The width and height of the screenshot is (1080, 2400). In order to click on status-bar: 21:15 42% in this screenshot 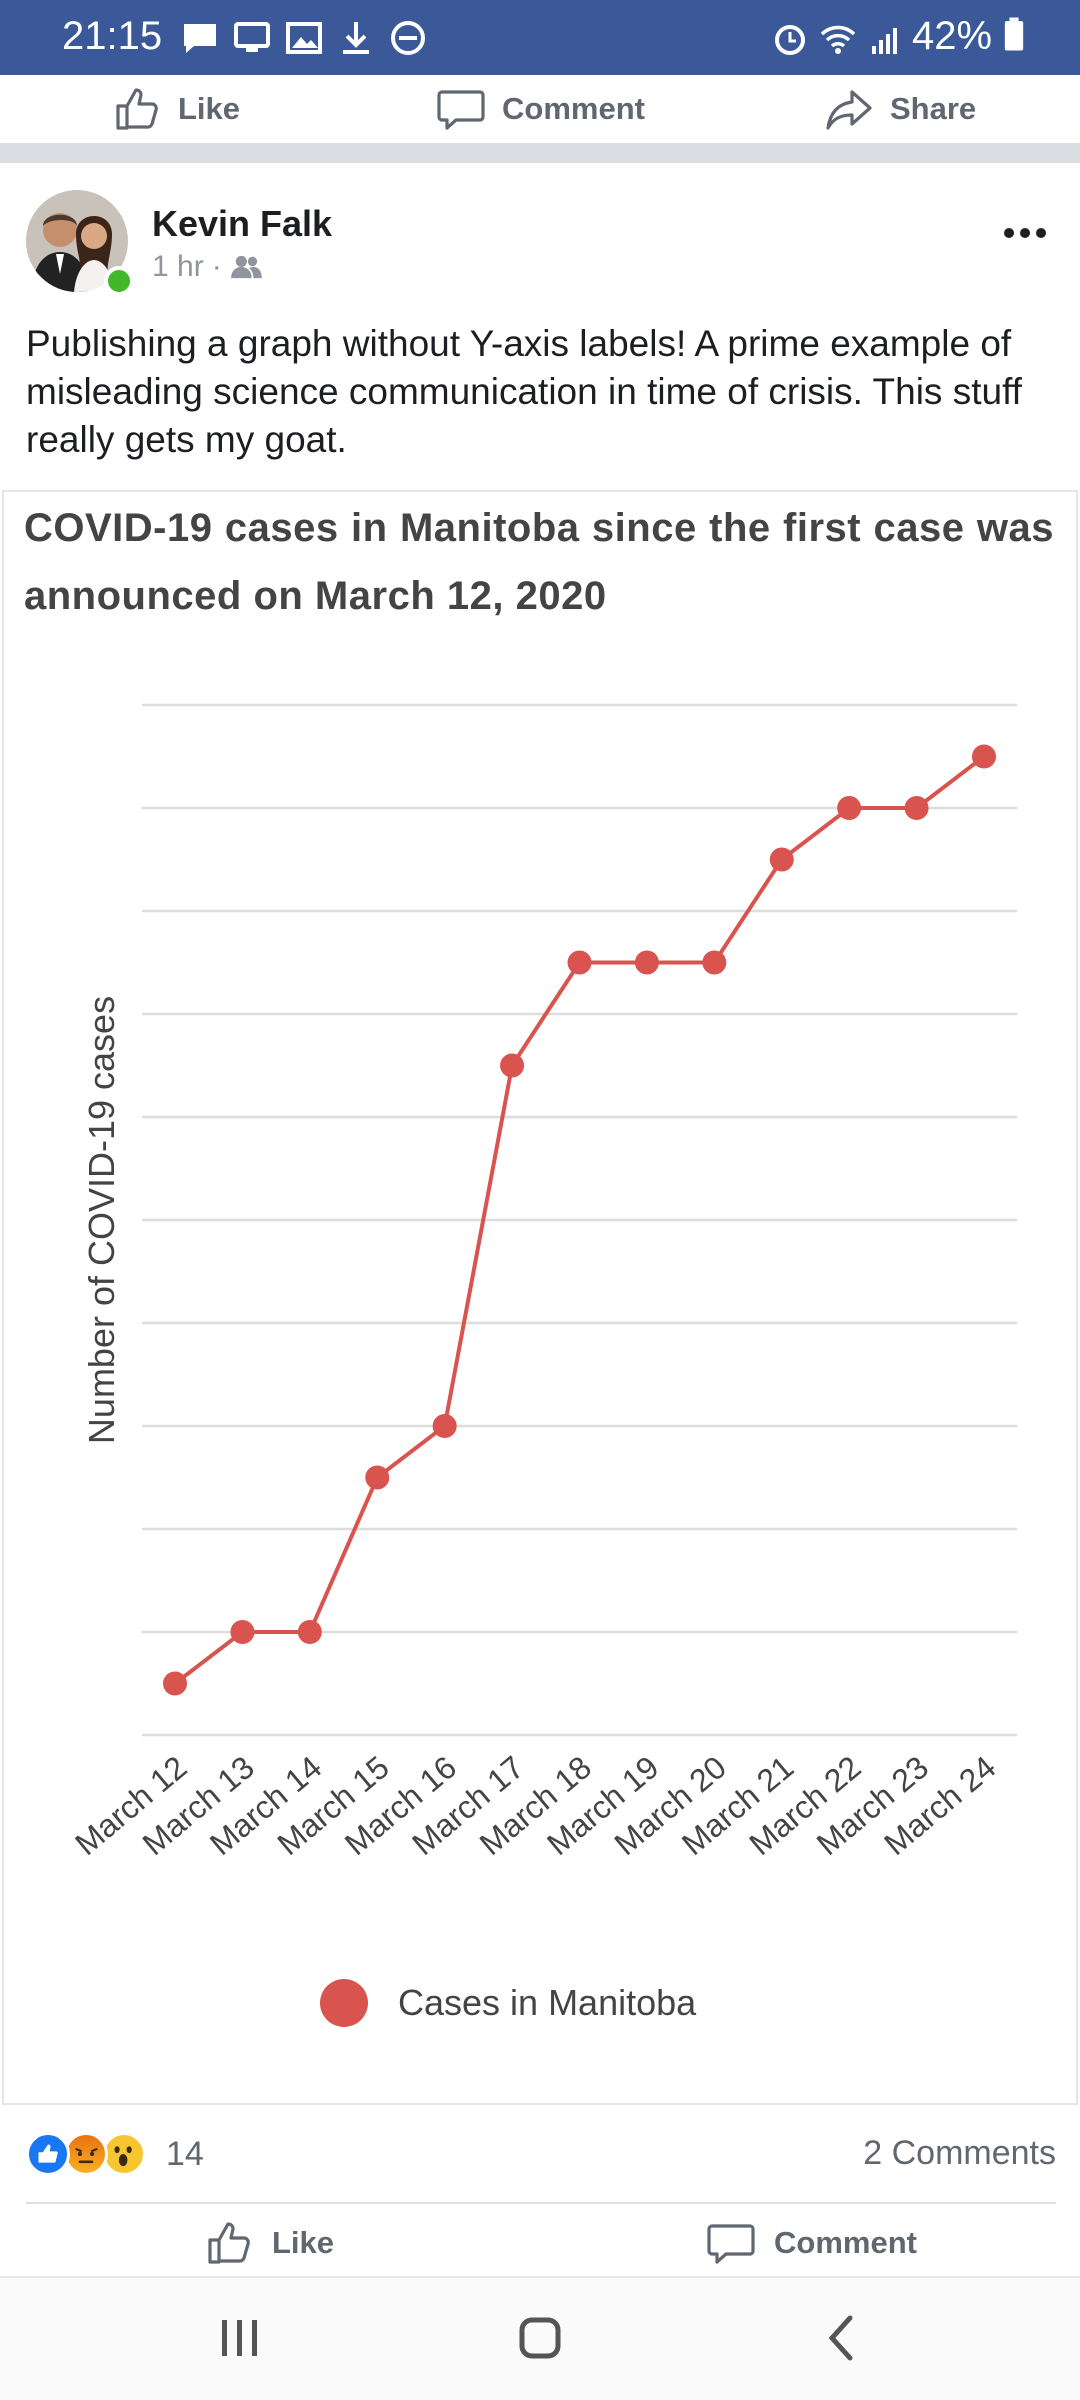, I will do `click(540, 37)`.